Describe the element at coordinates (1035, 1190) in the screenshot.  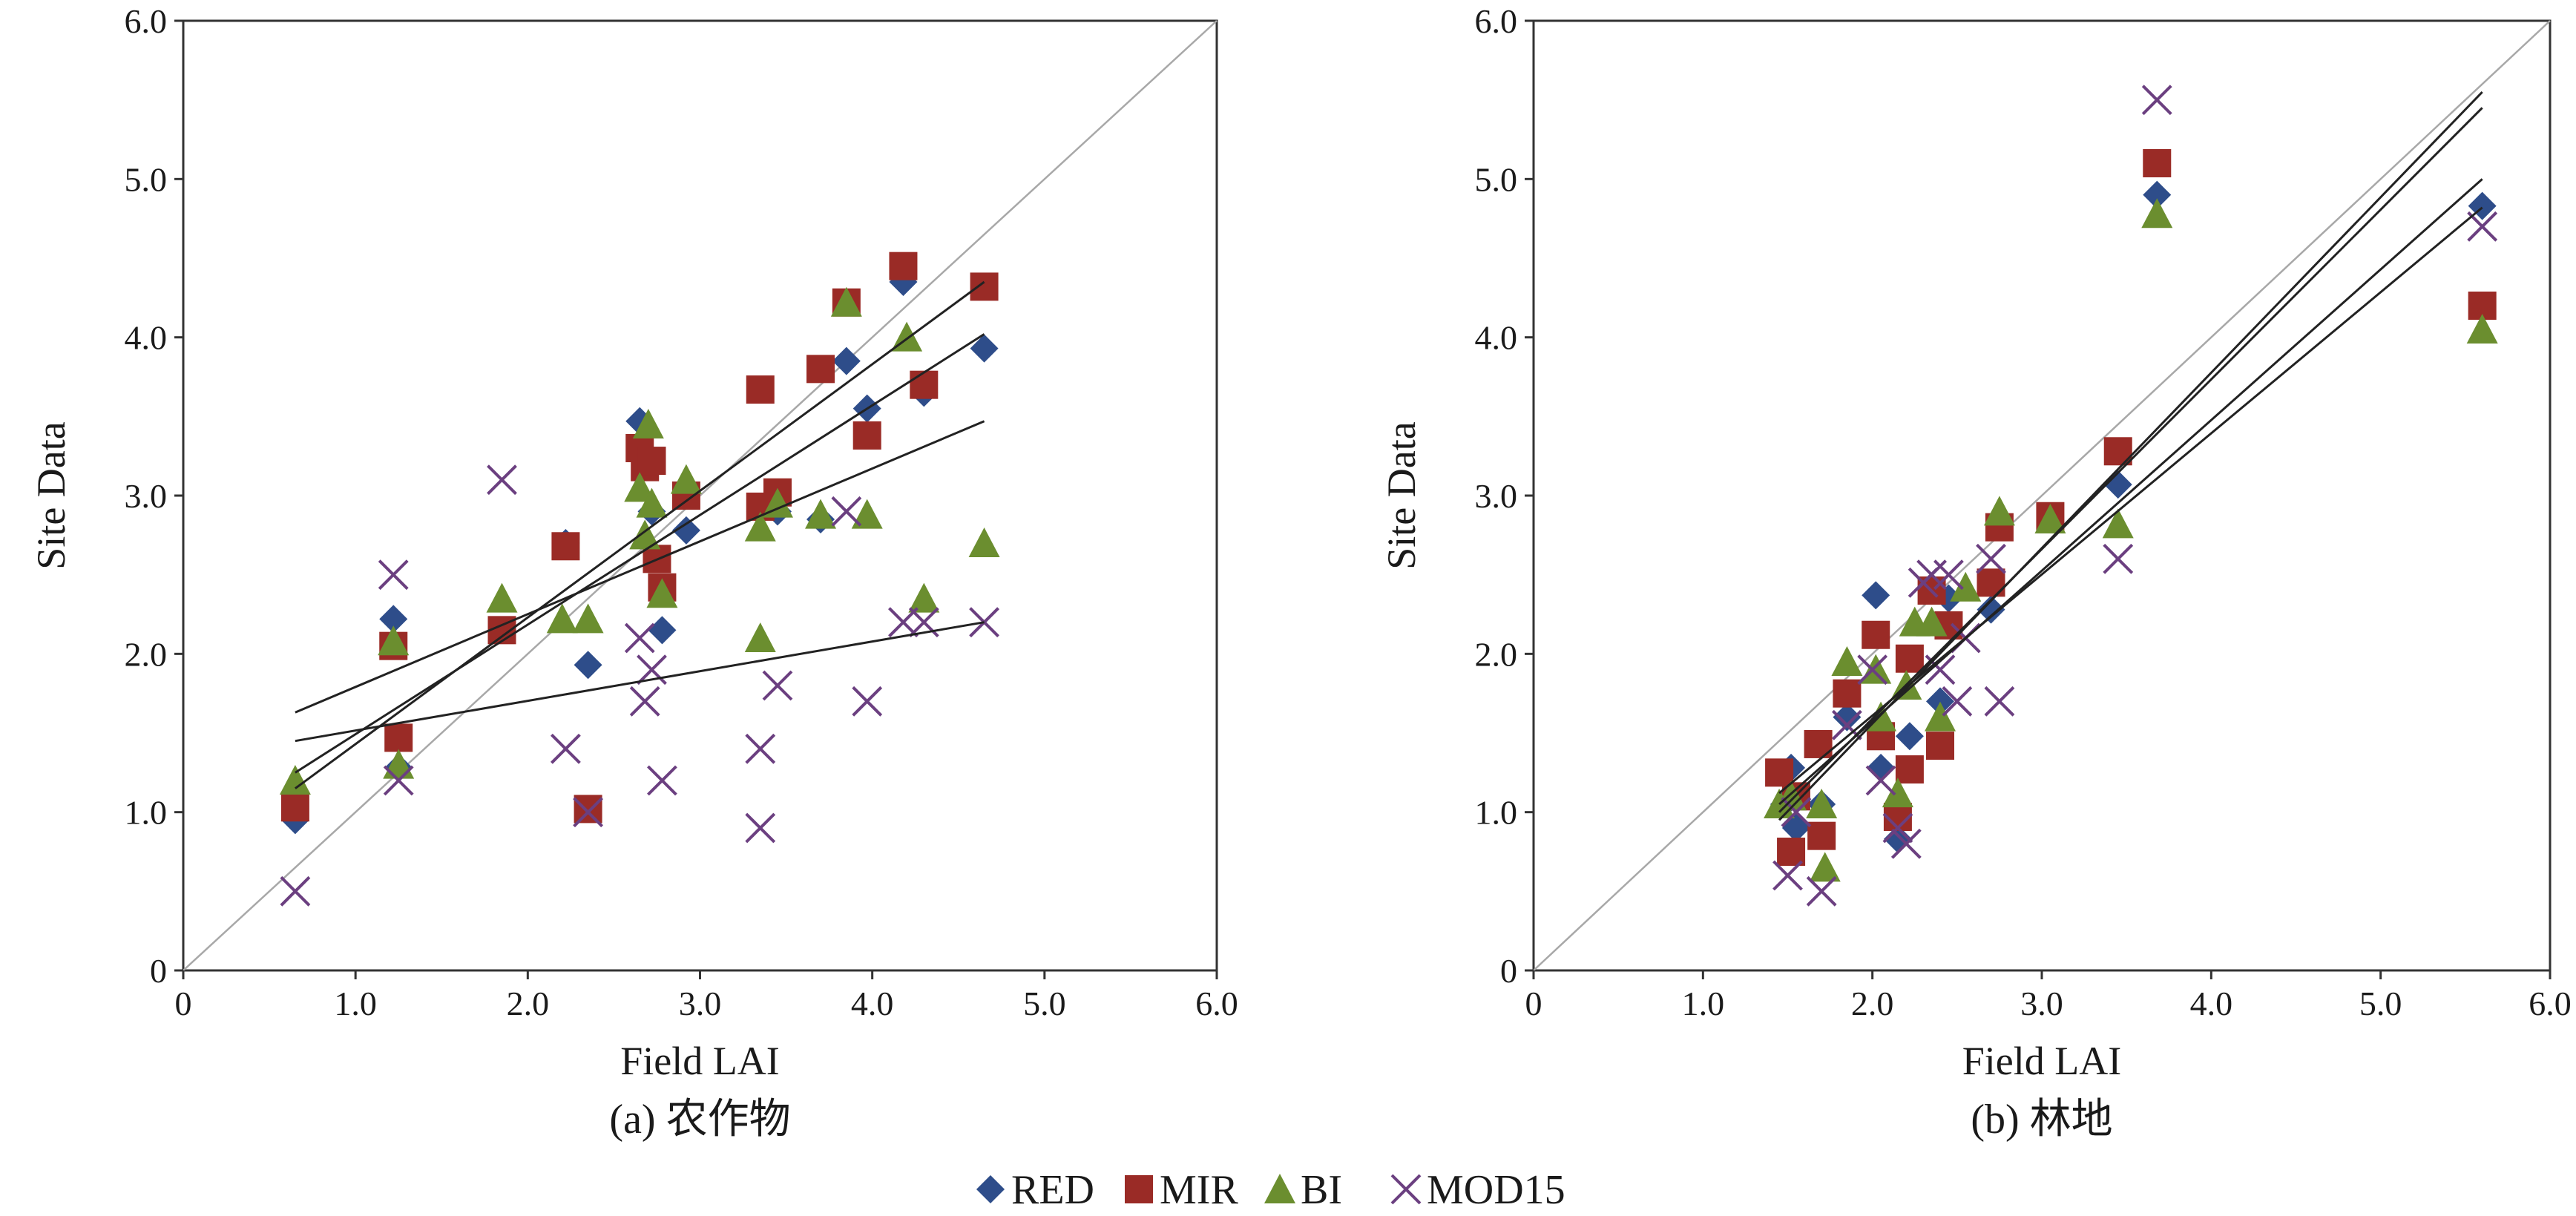
I see `legend-item-red: RED` at that location.